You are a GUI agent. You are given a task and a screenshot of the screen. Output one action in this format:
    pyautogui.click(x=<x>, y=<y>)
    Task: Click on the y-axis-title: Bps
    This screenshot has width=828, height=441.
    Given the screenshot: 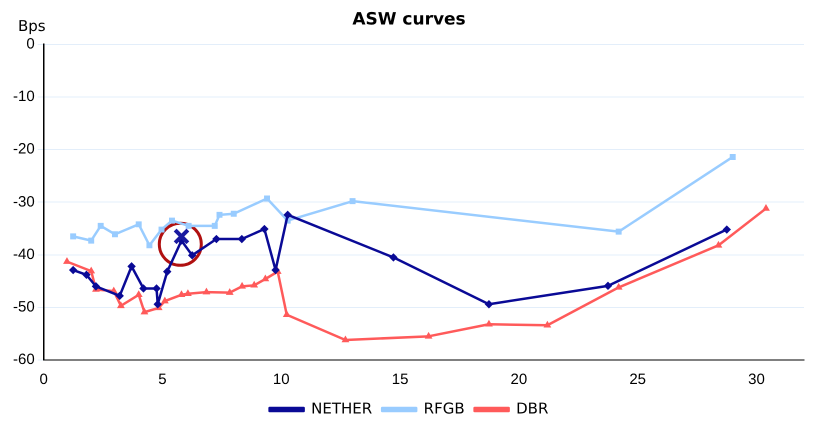 What is the action you would take?
    pyautogui.click(x=32, y=25)
    